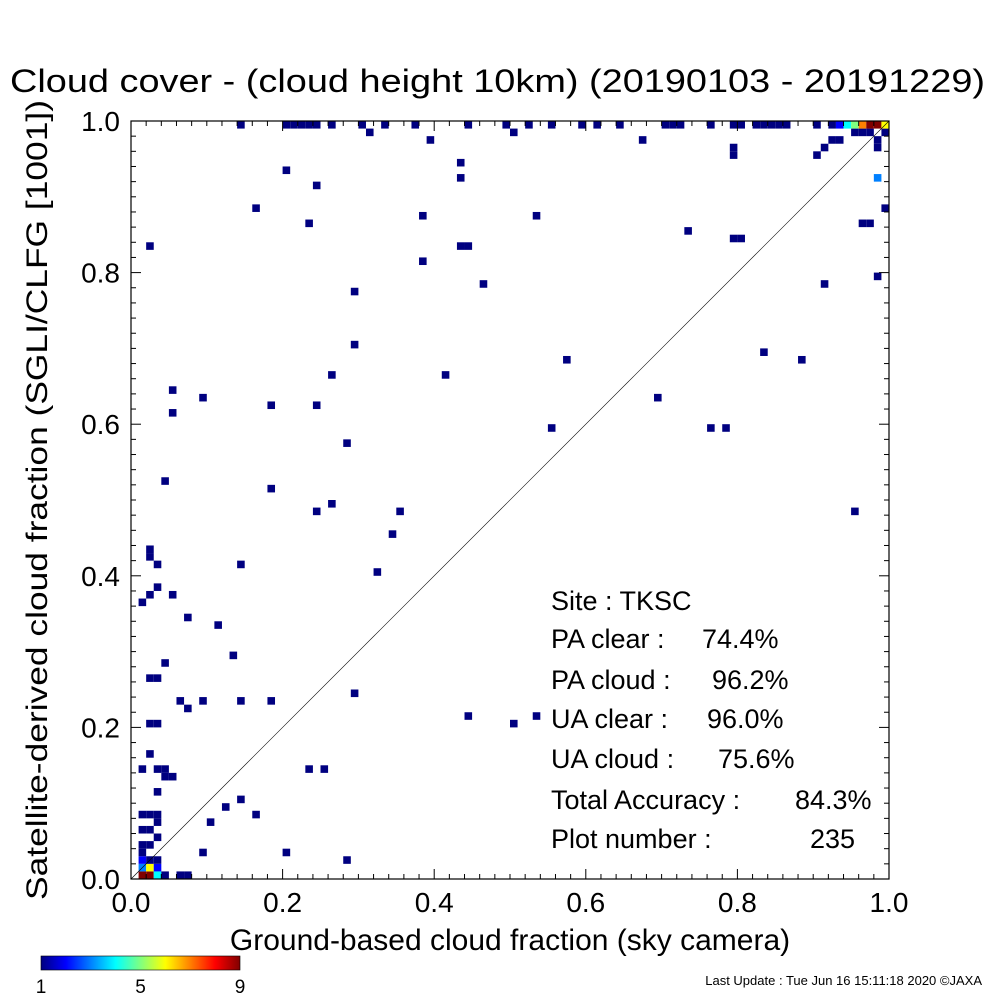 The height and width of the screenshot is (1000, 1000). What do you see at coordinates (100, 500) in the screenshot?
I see `y-tick-labels: 0.0 0.2 0.4 0.6 0.8 1.0` at bounding box center [100, 500].